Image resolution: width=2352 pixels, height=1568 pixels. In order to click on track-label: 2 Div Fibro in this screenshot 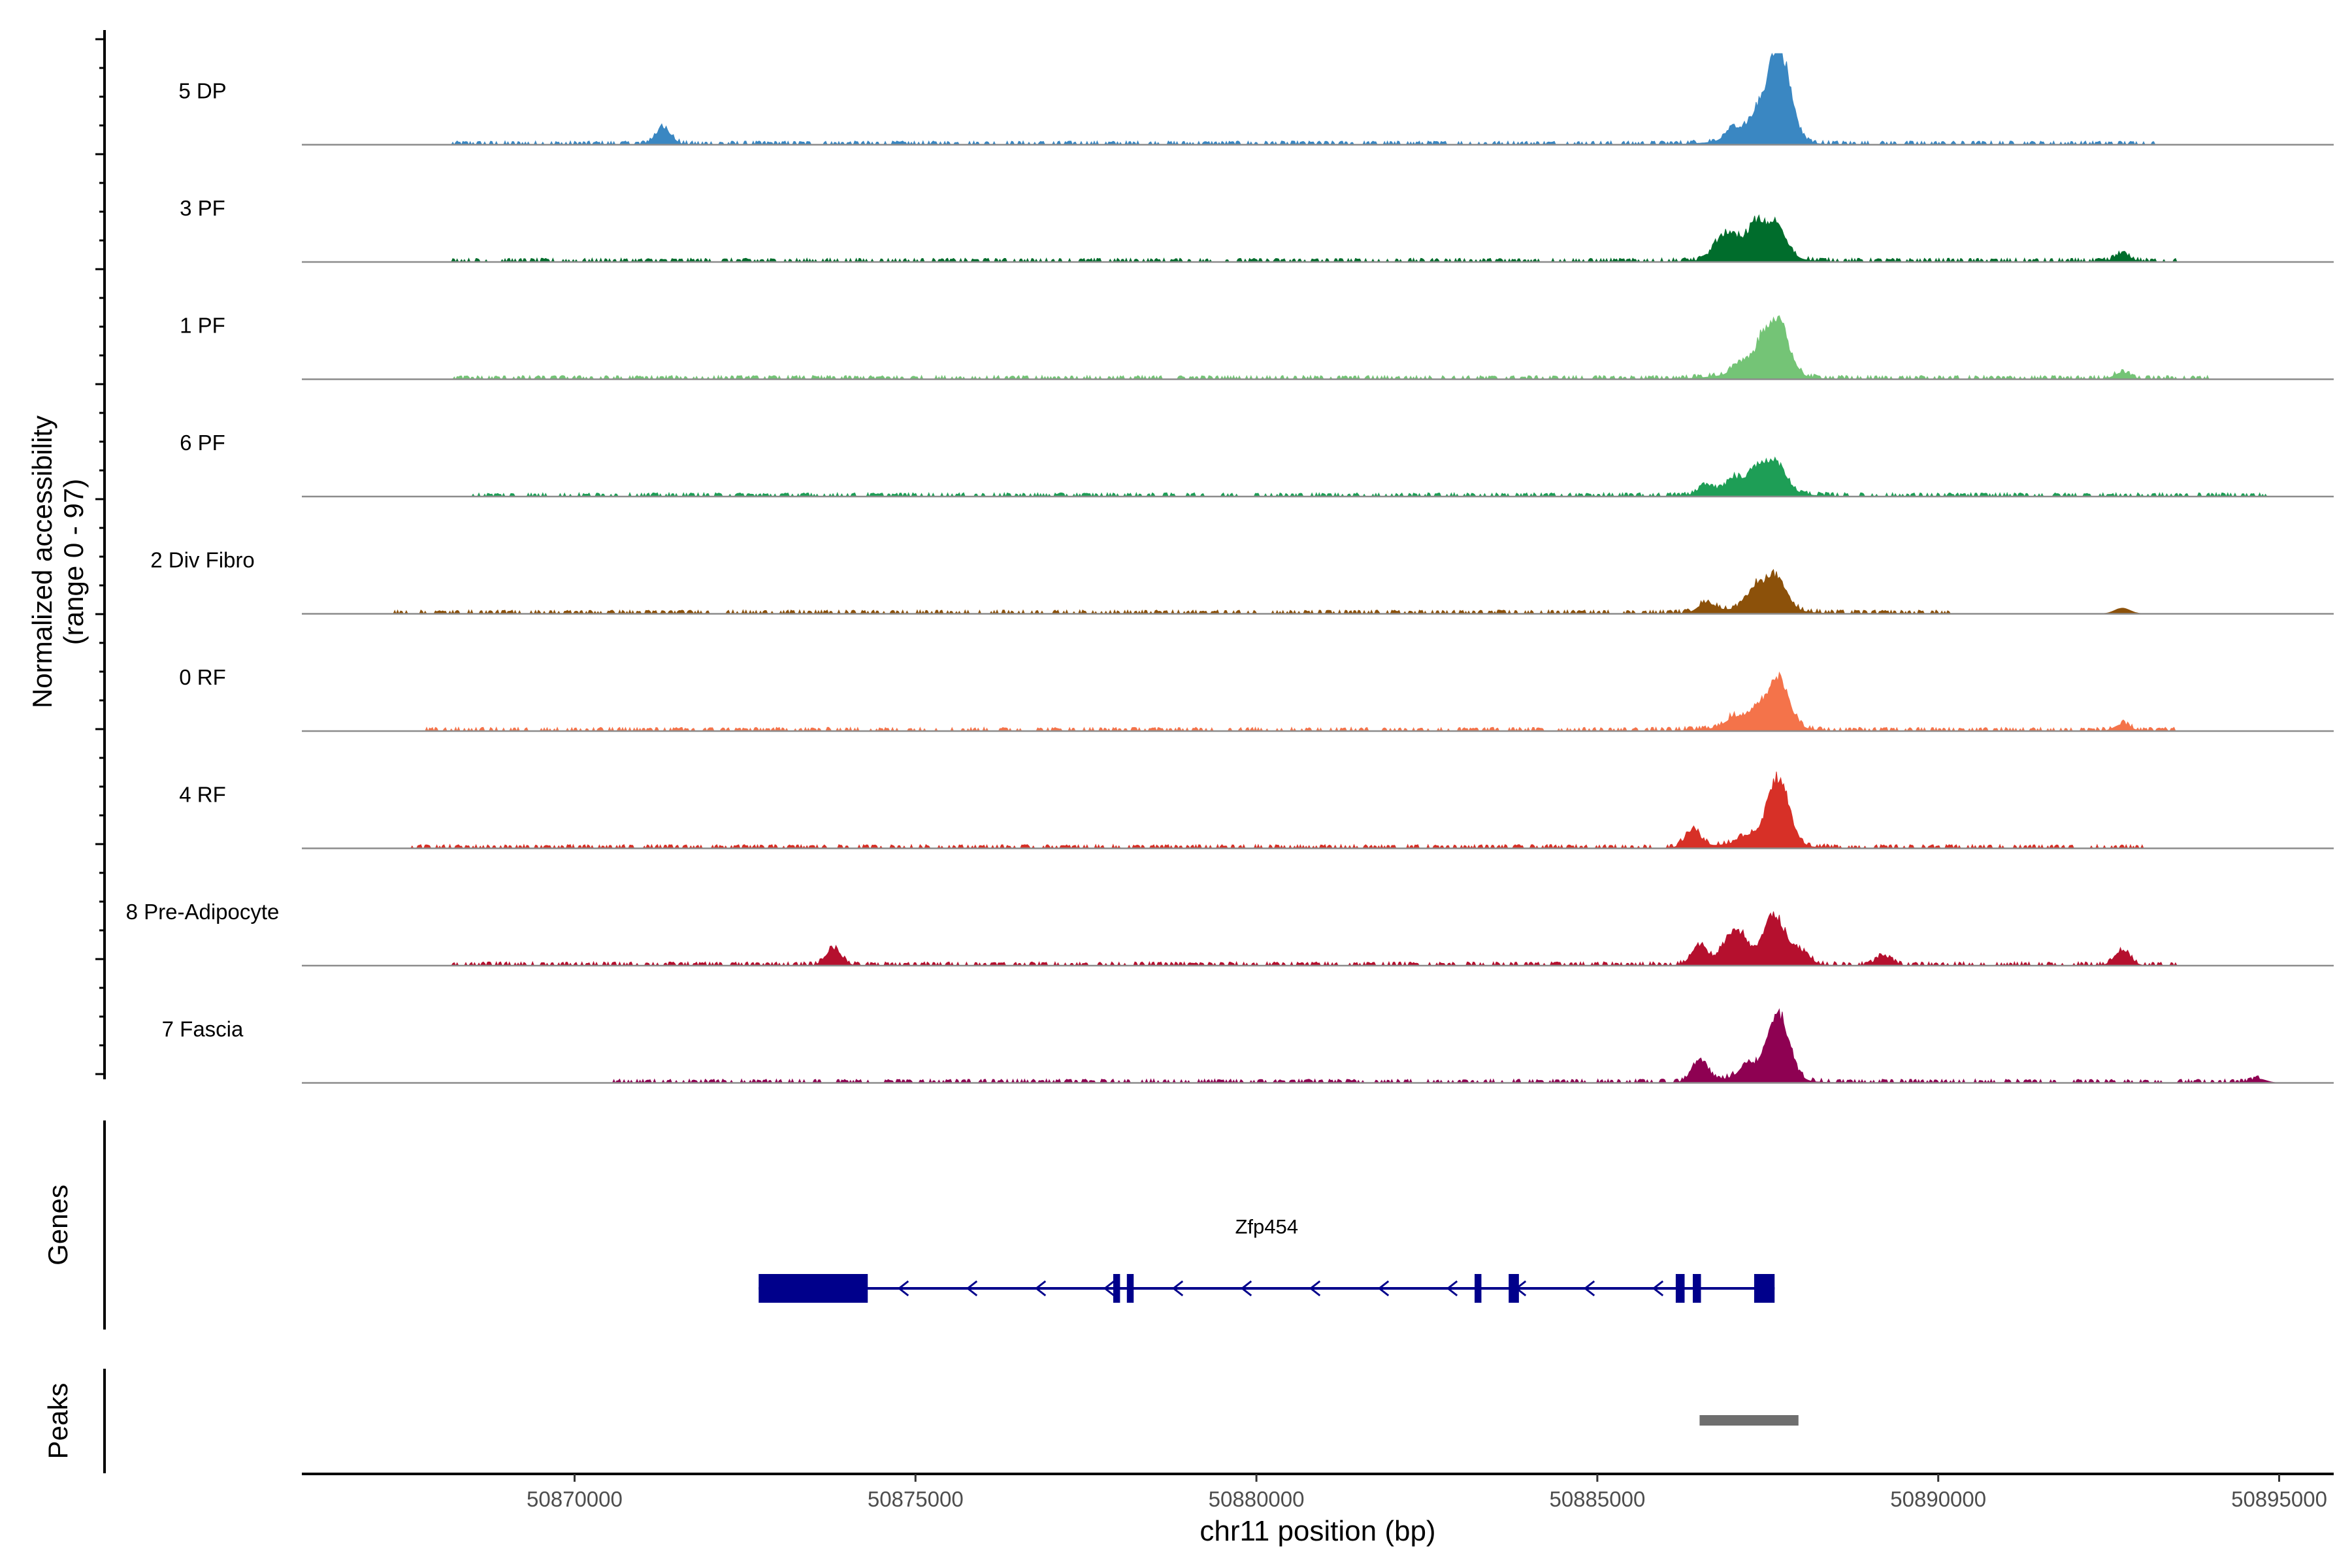, I will do `click(202, 560)`.